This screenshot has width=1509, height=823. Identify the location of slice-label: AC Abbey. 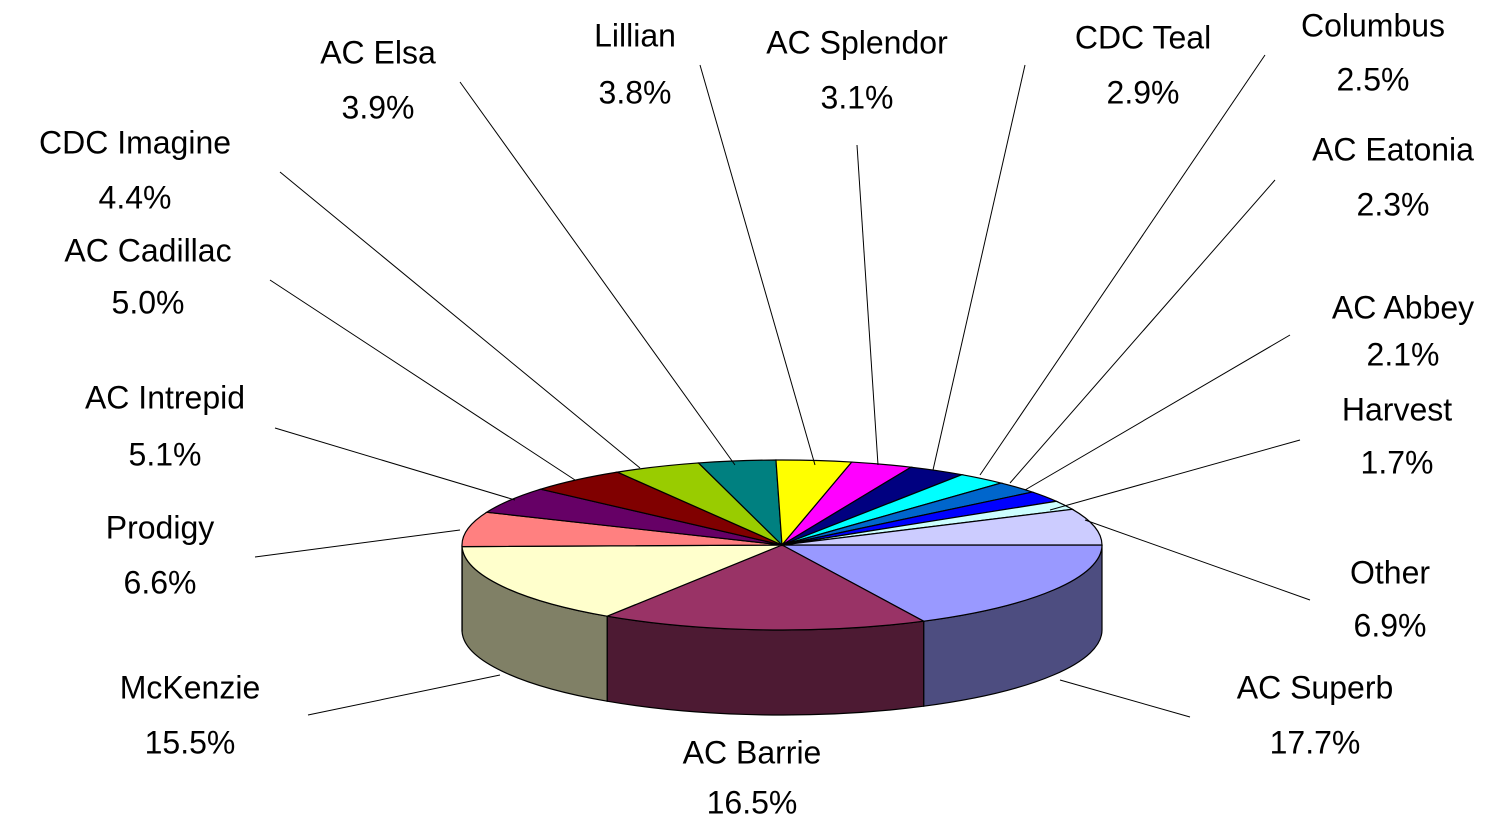
(1403, 307).